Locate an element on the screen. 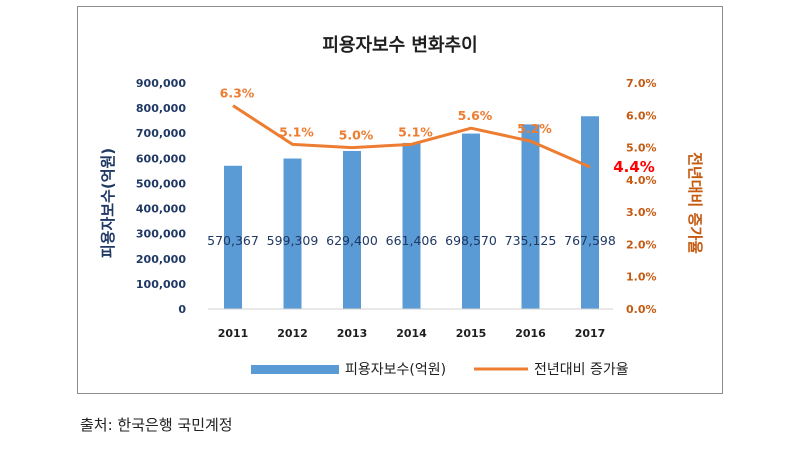  bar-value-label: 661,406 is located at coordinates (412, 240).